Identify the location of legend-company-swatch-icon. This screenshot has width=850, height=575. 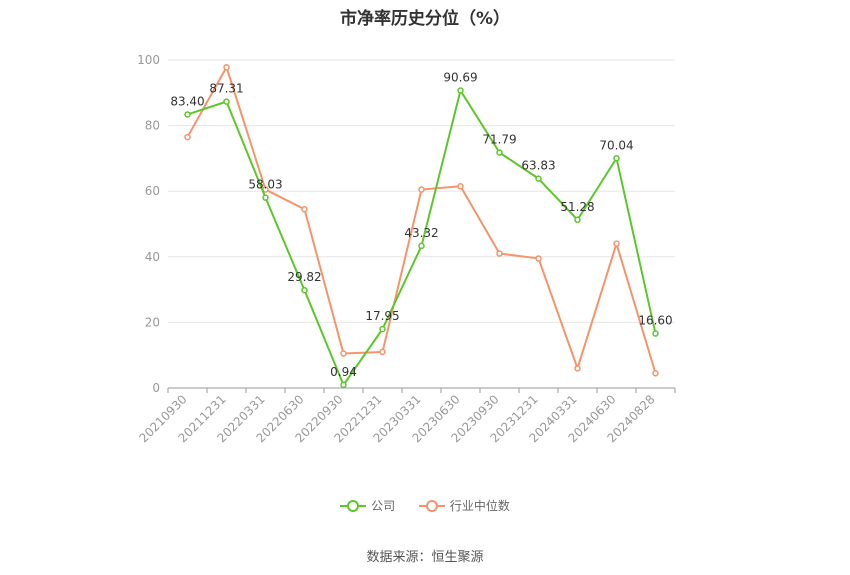
(353, 505).